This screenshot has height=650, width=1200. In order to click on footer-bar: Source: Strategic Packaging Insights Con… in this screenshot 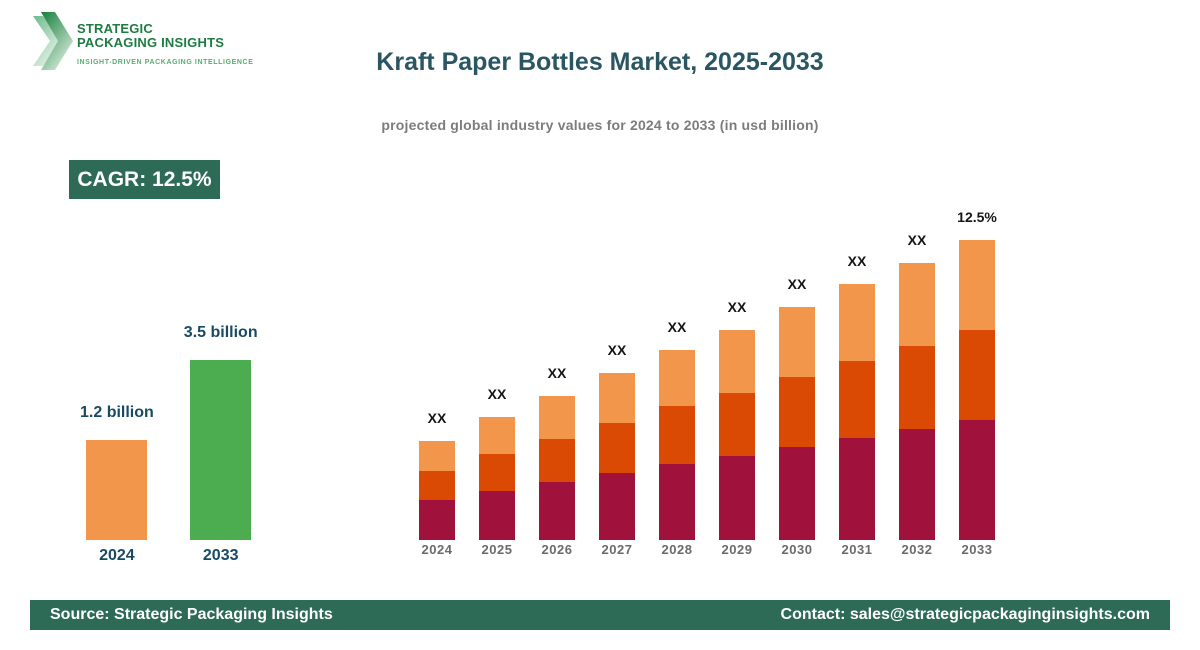, I will do `click(600, 615)`.